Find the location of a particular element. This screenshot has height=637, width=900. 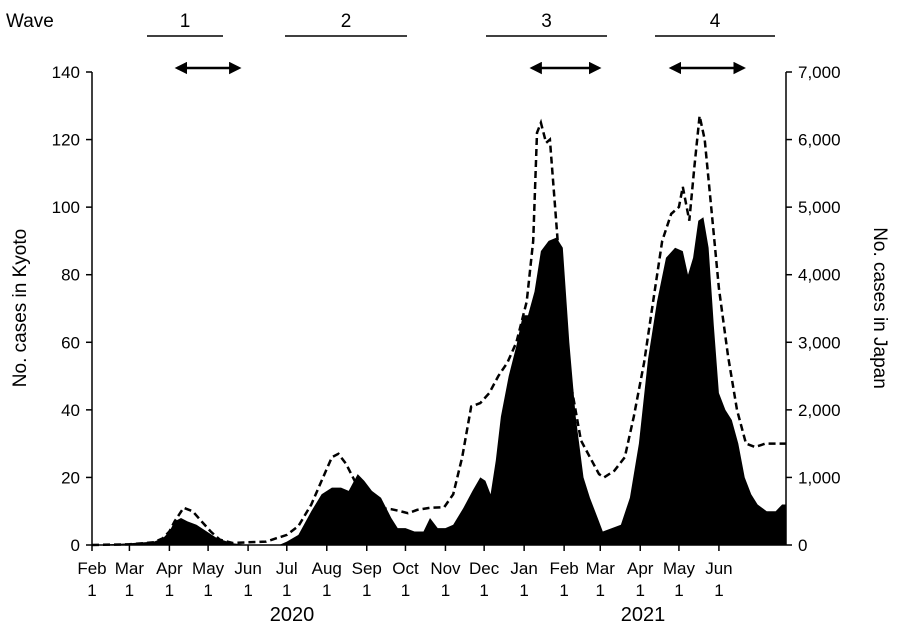

x-tick-month-label: Sep is located at coordinates (367, 568).